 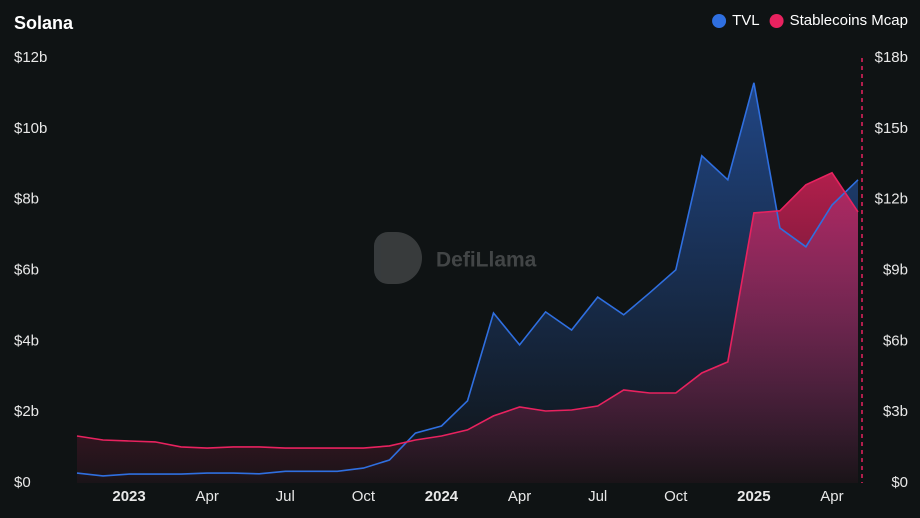 I want to click on watermark-text: DefiLlama, so click(x=486, y=260).